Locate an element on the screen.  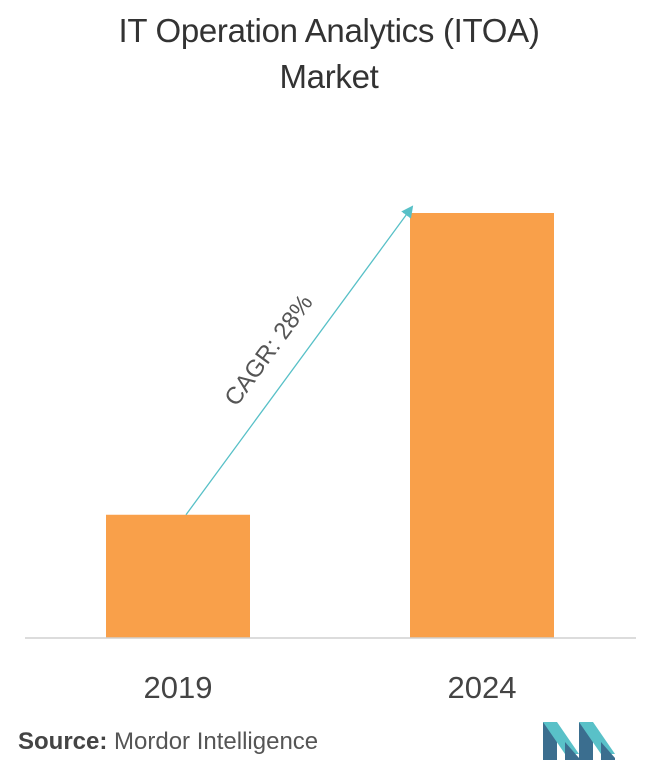
bar-2024 is located at coordinates (482, 425).